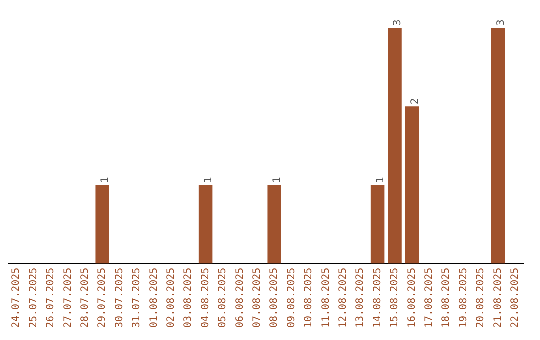 This screenshot has height=340, width=540. Describe the element at coordinates (464, 298) in the screenshot. I see `x-tick-label: 19.08.2025` at that location.